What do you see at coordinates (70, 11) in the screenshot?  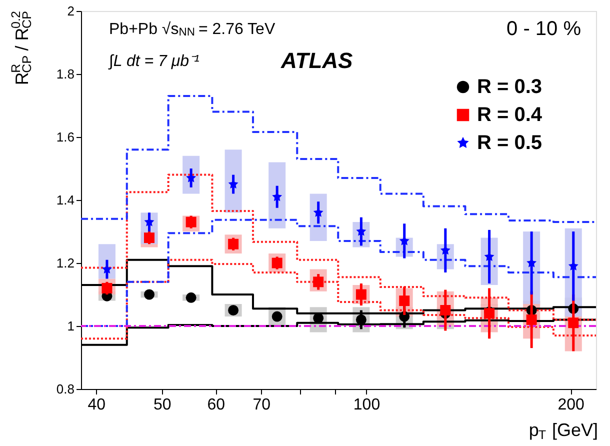 I see `y-tick-label: 2` at bounding box center [70, 11].